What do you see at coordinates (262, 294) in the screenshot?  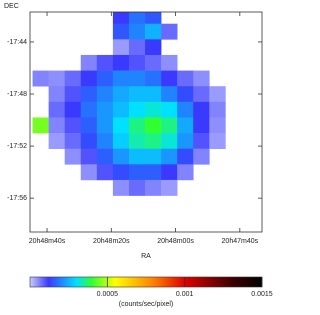 I see `colorbar-tick-label: 0.0015` at bounding box center [262, 294].